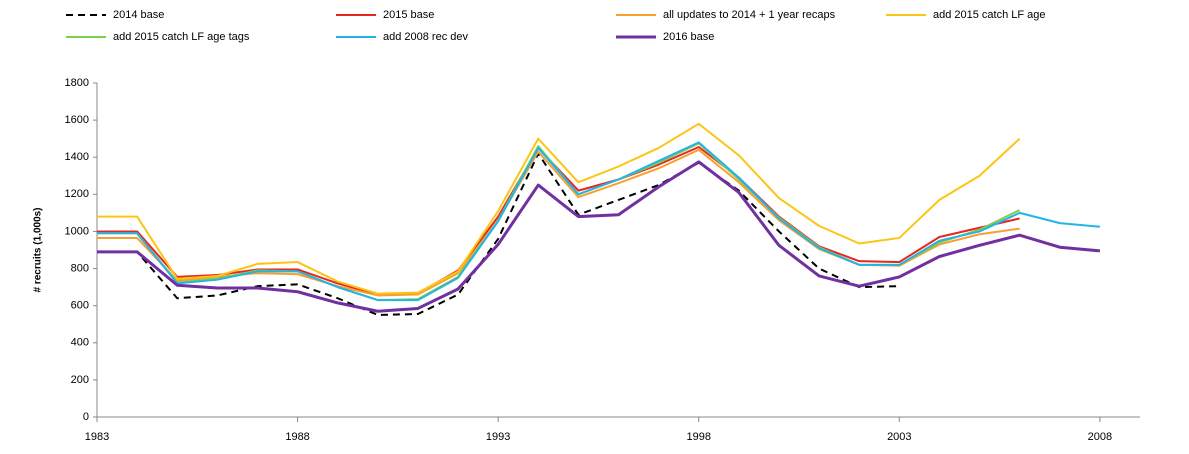 Image resolution: width=1189 pixels, height=454 pixels. Describe the element at coordinates (77, 157) in the screenshot. I see `y-tick-label: 1400` at that location.